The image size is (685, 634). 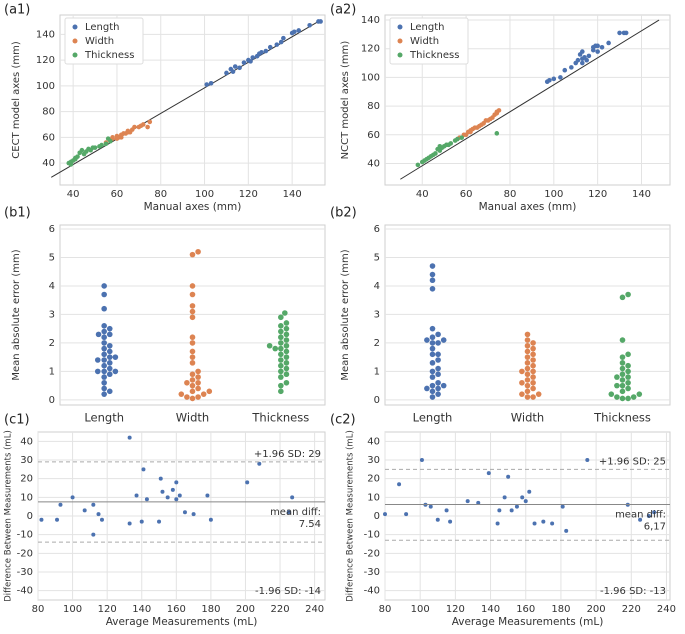 What do you see at coordinates (52, 229) in the screenshot?
I see `y-tick-label: 6` at bounding box center [52, 229].